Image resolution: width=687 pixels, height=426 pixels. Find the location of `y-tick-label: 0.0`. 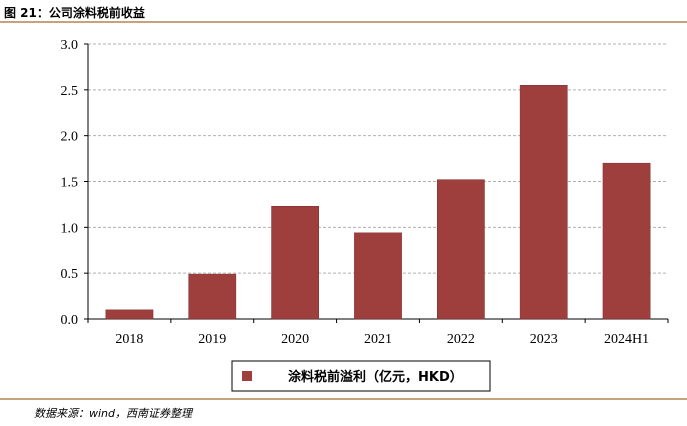

y-tick-label: 0.0 is located at coordinates (70, 320).